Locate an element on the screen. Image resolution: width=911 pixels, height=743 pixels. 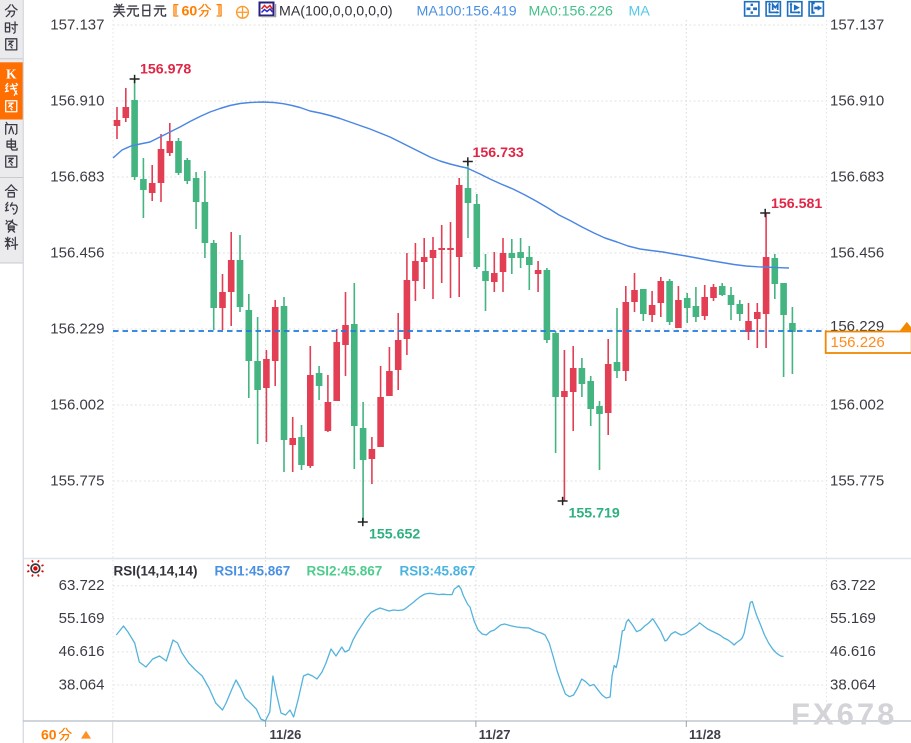
svg-text: 11/26 is located at coordinates (286, 734).